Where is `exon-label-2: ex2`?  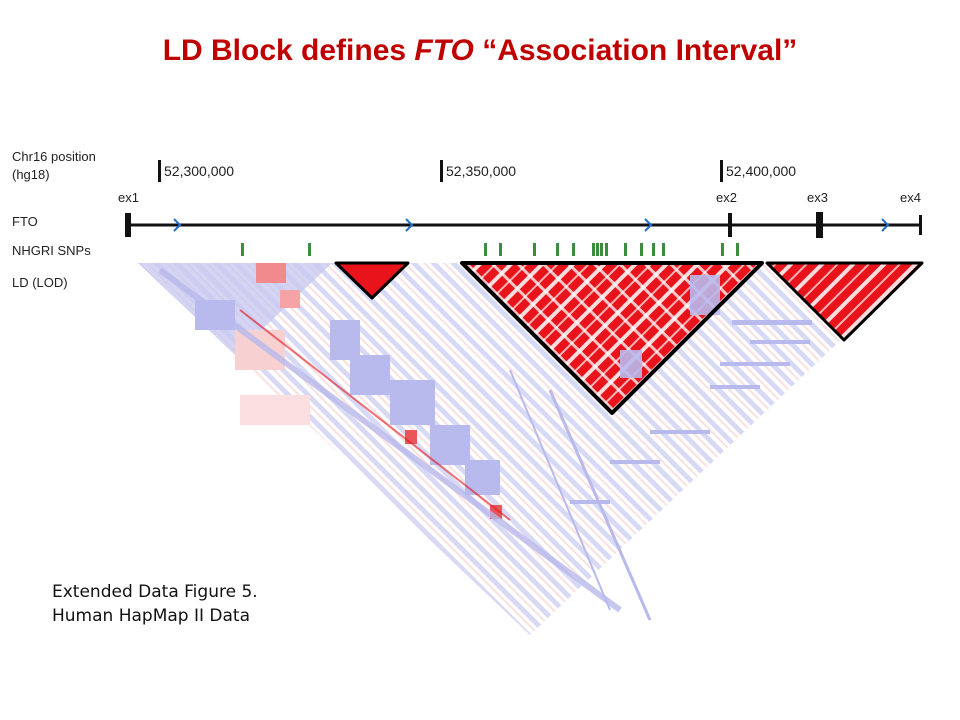 exon-label-2: ex2 is located at coordinates (726, 197).